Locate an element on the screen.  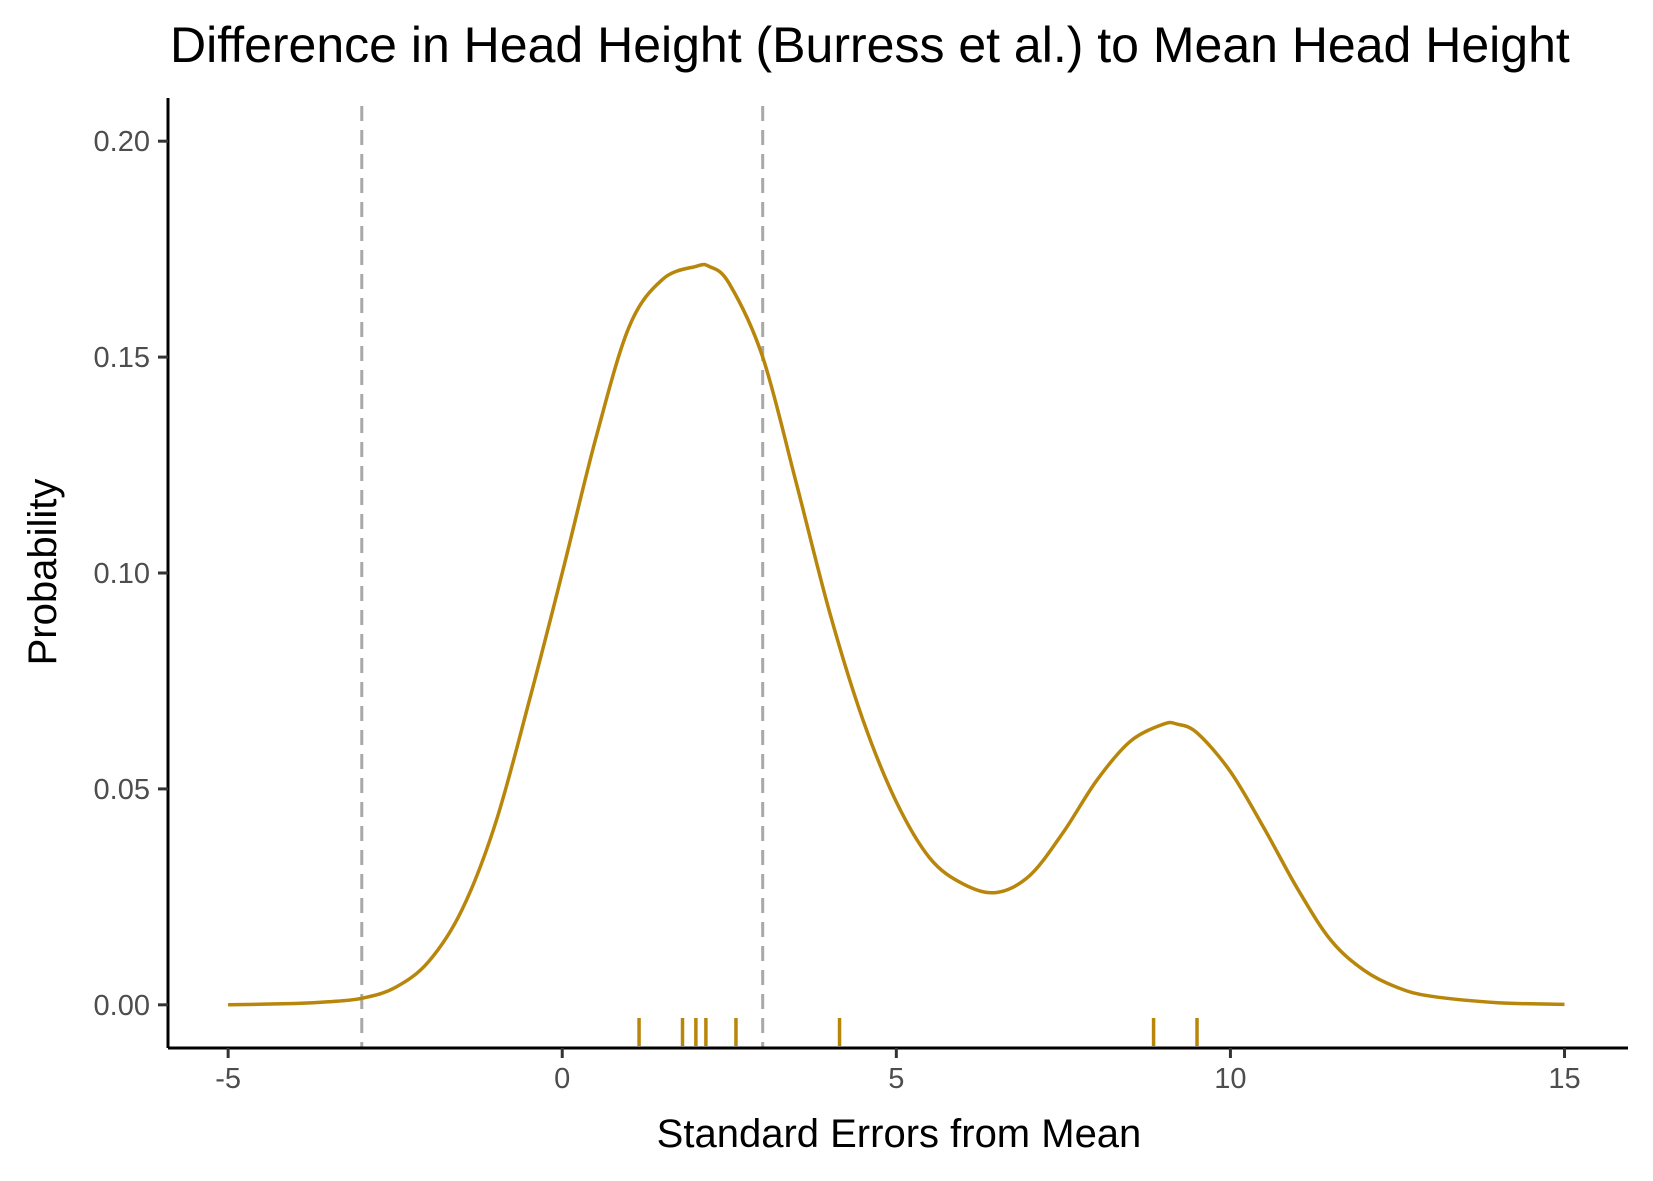
y-axis-ticks: 0.00 0.05 0.10 0.15 0.20 is located at coordinates (131, 574).